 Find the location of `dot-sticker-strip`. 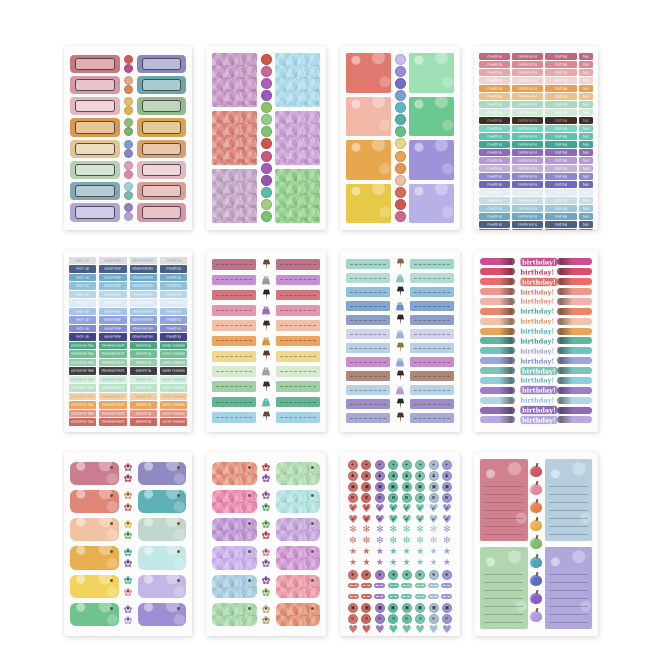

dot-sticker-strip is located at coordinates (128, 63).